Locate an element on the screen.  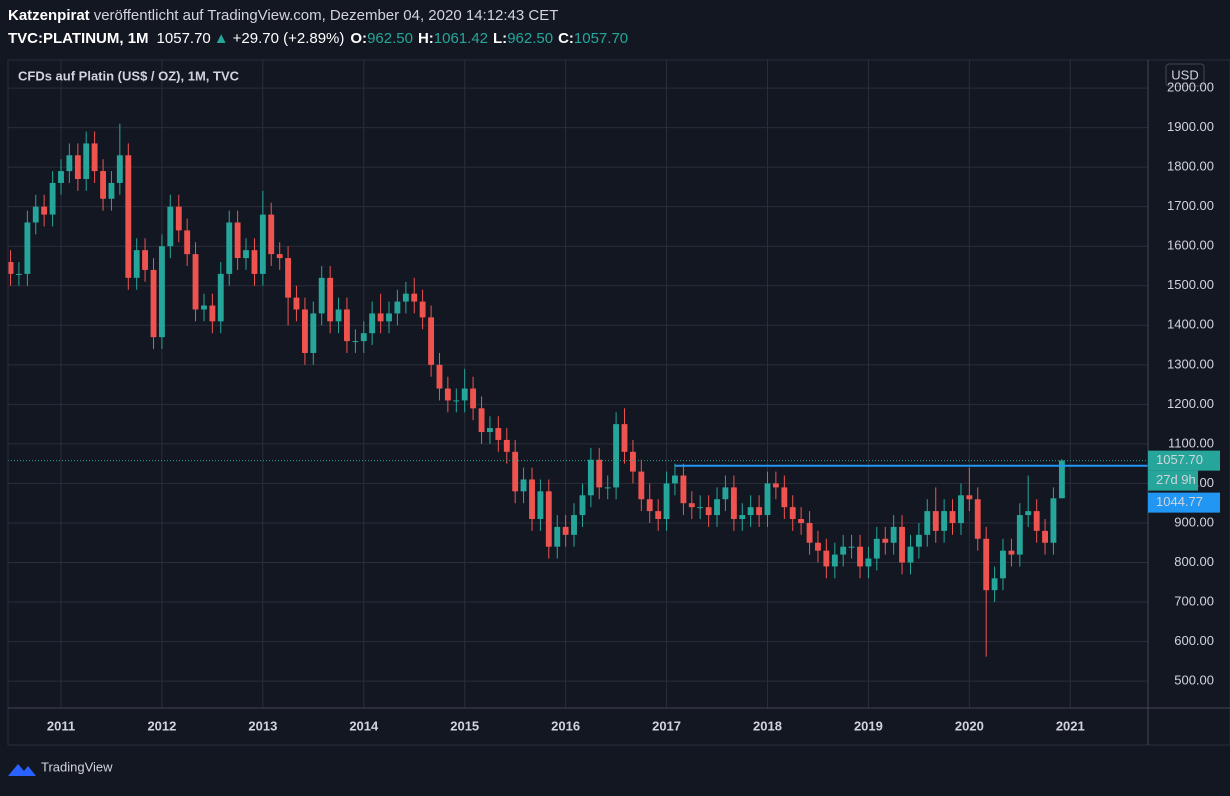
x-tick-label: 2012 is located at coordinates (161, 725).